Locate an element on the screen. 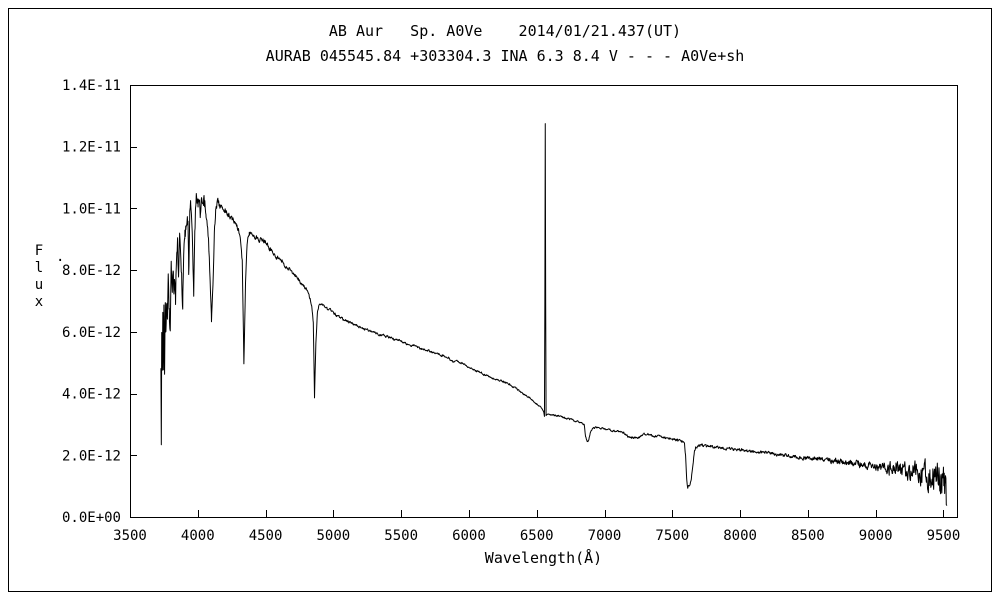  x-tick-label: 9500 is located at coordinates (944, 536).